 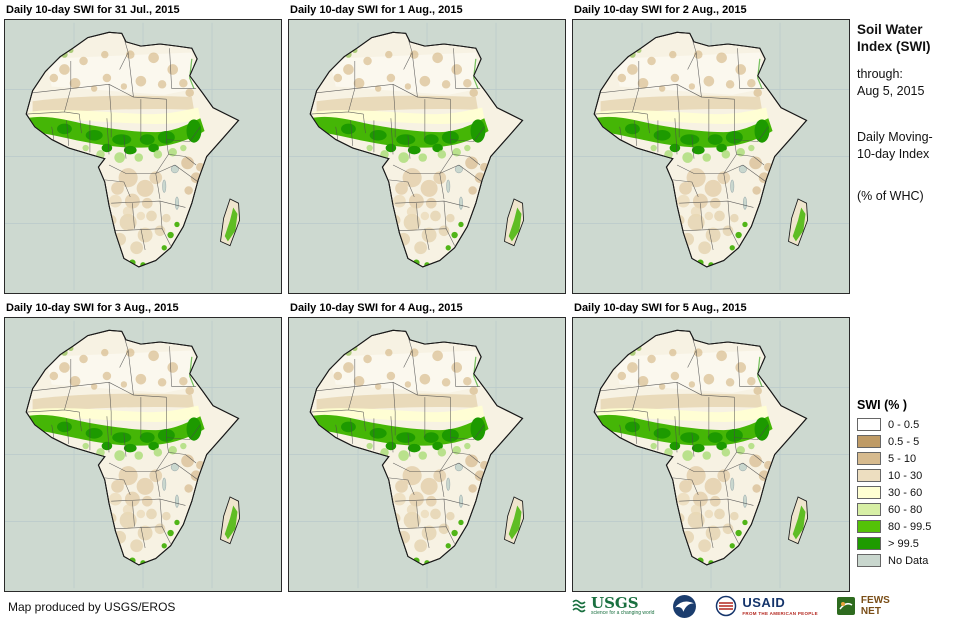 What do you see at coordinates (92, 607) in the screenshot?
I see `map-credit: Map produced by USGS/EROS` at bounding box center [92, 607].